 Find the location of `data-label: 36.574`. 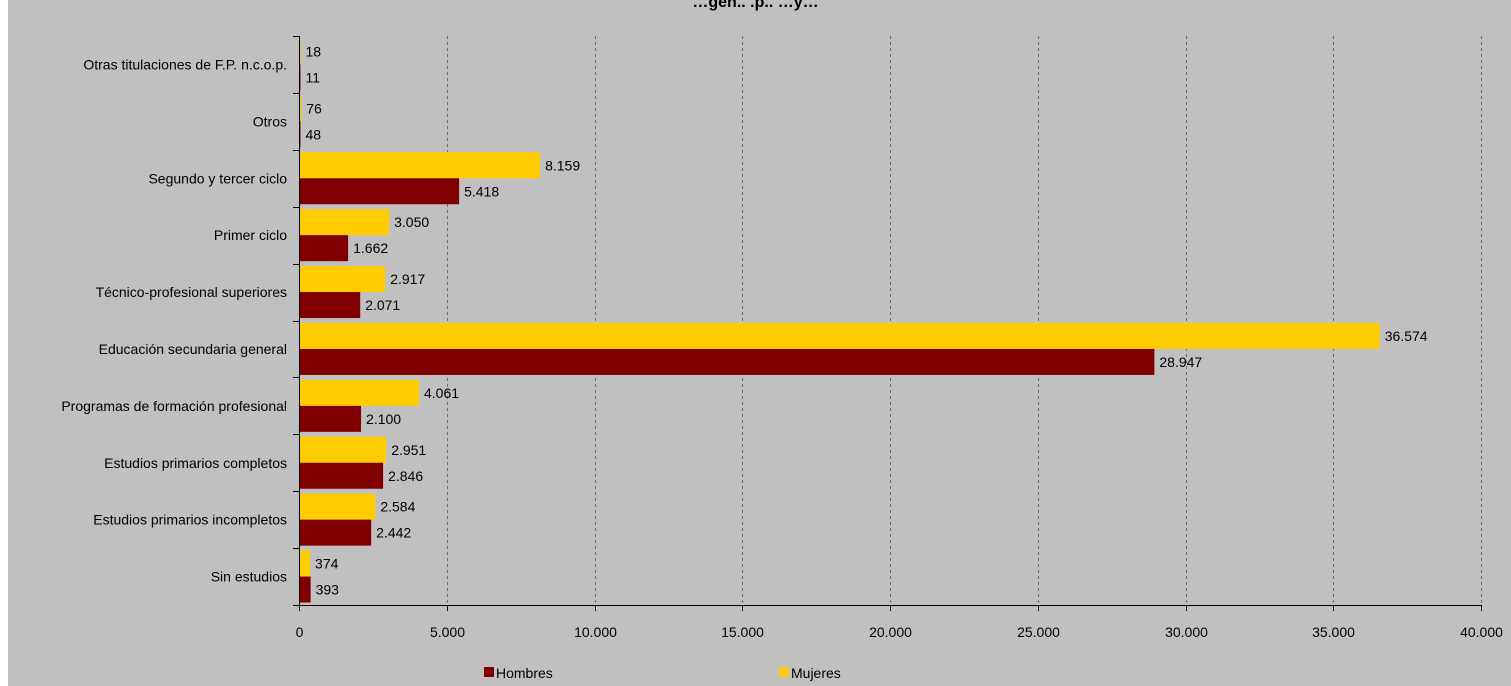

data-label: 36.574 is located at coordinates (1406, 336).